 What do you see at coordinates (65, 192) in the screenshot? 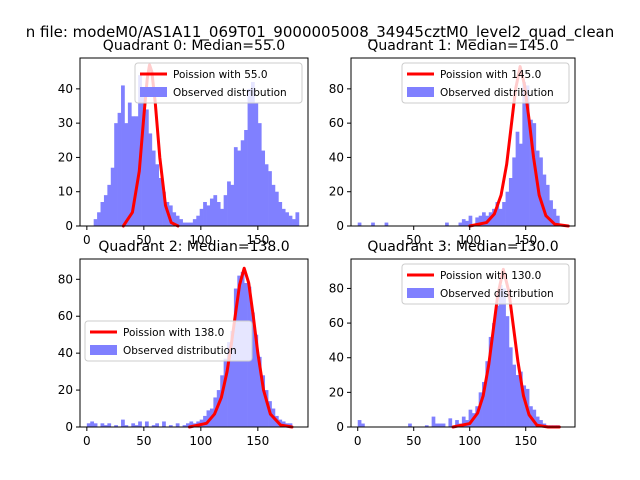
I see `y-tick-label: 10` at bounding box center [65, 192].